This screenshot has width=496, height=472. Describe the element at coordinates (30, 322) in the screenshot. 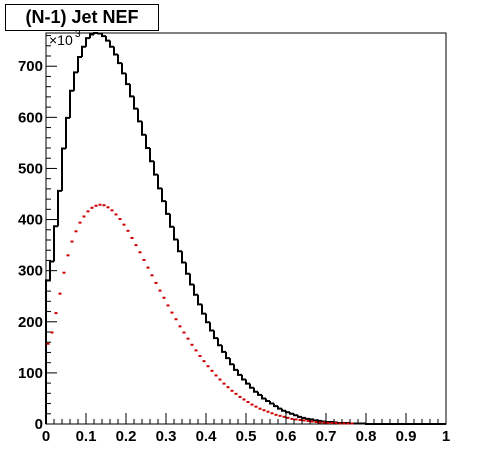

I see `y-tick-label: 200` at that location.